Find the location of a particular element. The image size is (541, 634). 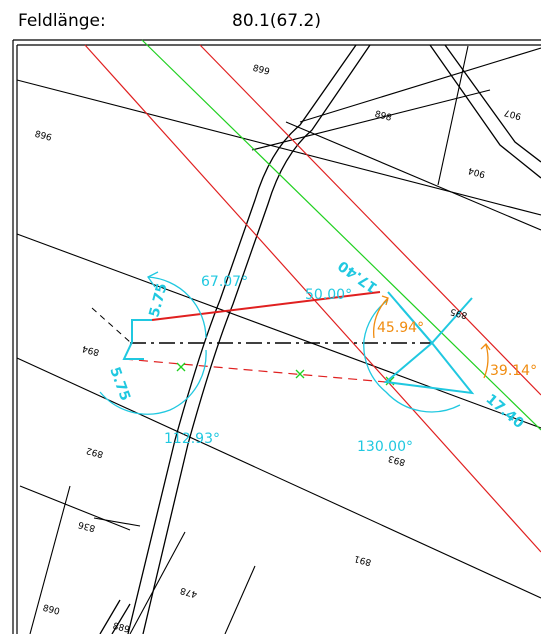

header-bar: Feldlänge: 80.1(67.2) is located at coordinates (270, 17).